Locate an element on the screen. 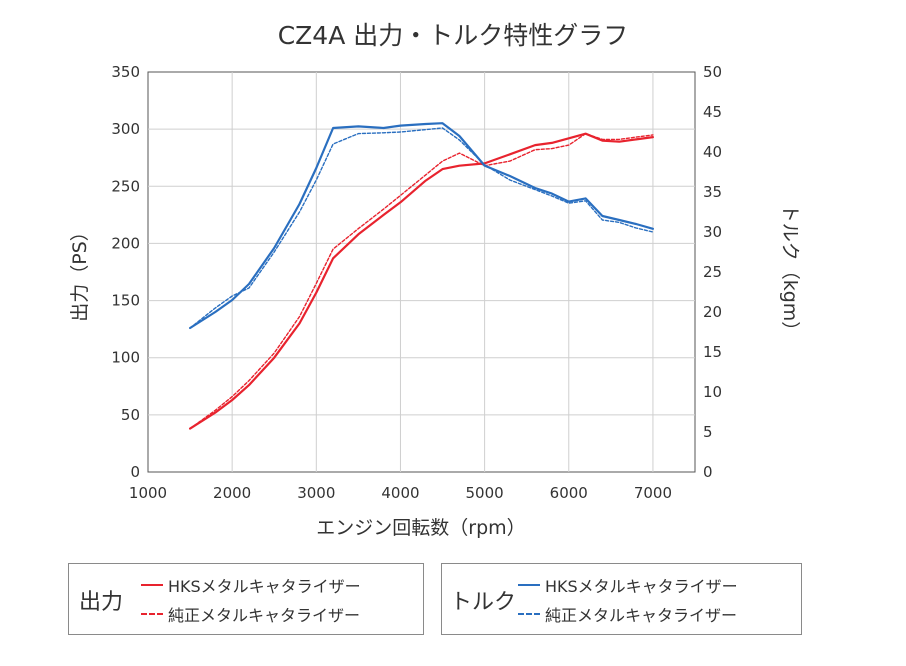 Image resolution: width=906 pixels, height=666 pixels. right-tick-label: 30 is located at coordinates (712, 232).